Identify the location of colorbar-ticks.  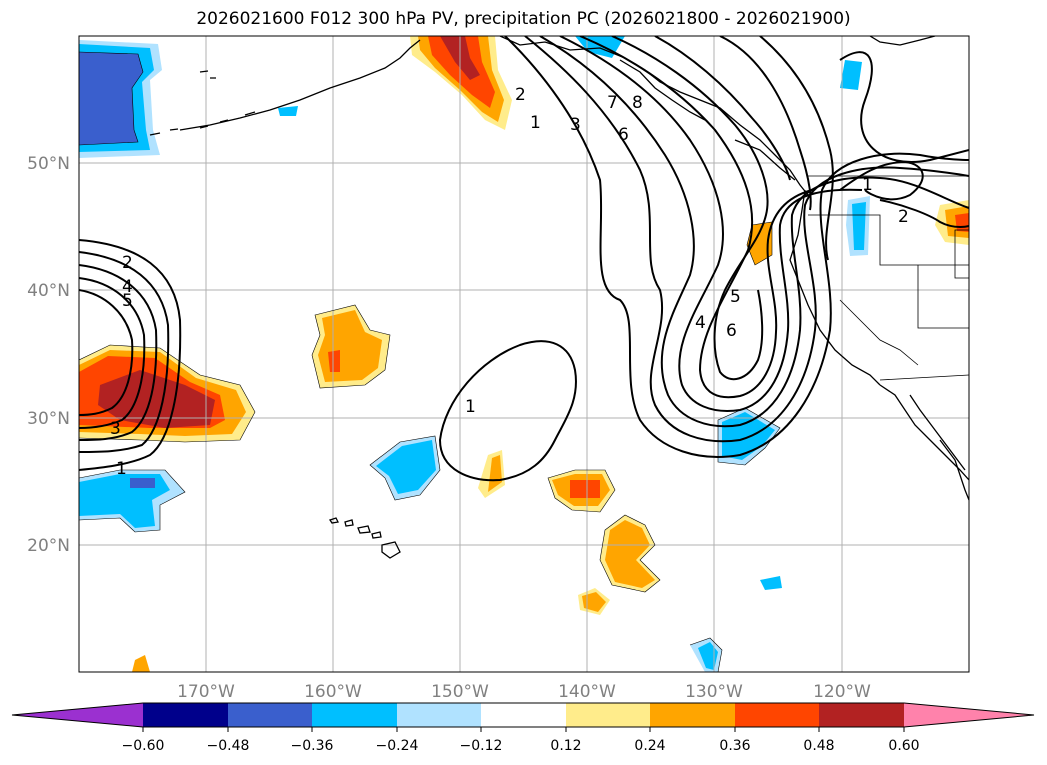
(523, 729).